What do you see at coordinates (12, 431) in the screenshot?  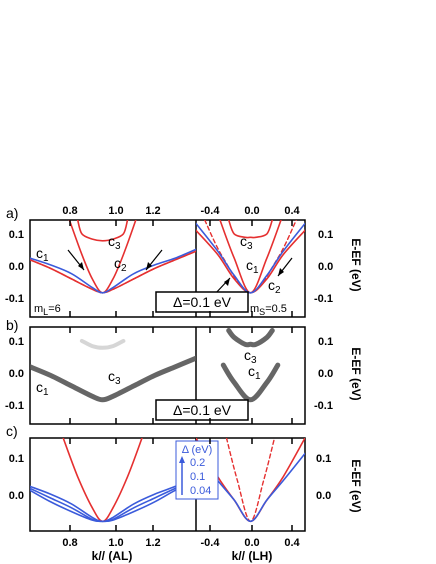 I see `panel-label-c: c)` at bounding box center [12, 431].